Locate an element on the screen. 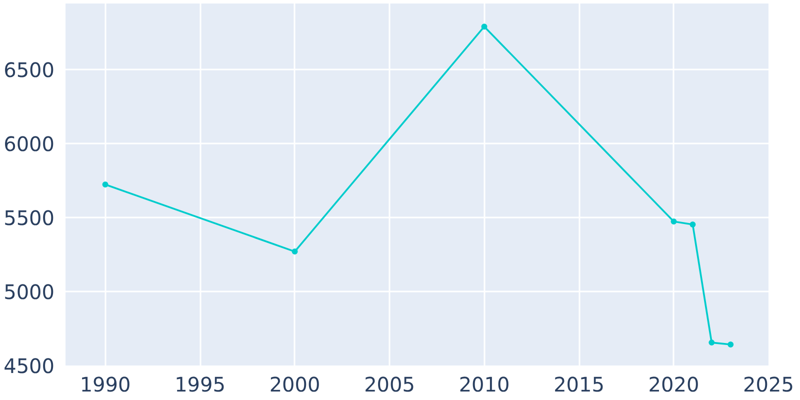 The height and width of the screenshot is (400, 800). y-tick-label: 5000 is located at coordinates (29, 292).